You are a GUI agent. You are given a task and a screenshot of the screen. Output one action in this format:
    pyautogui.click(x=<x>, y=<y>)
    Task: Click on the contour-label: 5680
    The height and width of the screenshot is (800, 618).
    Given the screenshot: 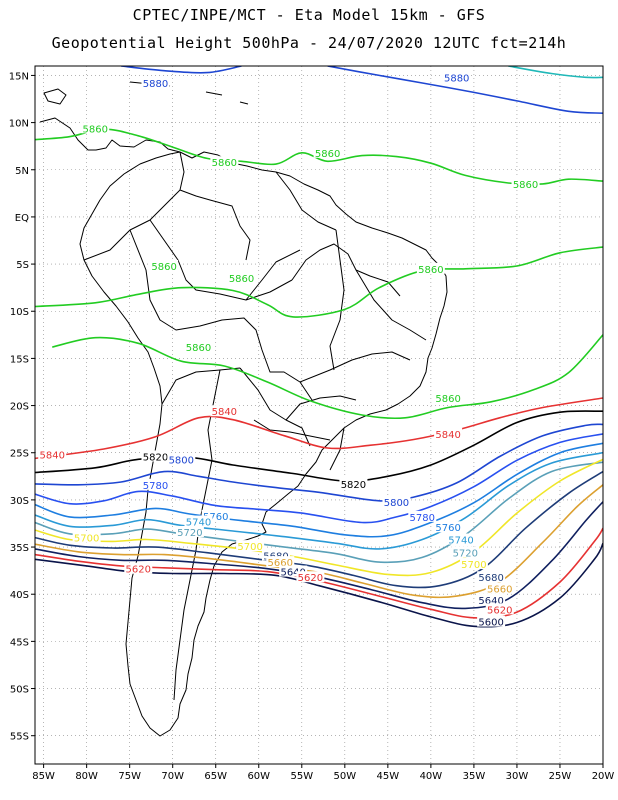 What is the action you would take?
    pyautogui.click(x=490, y=578)
    